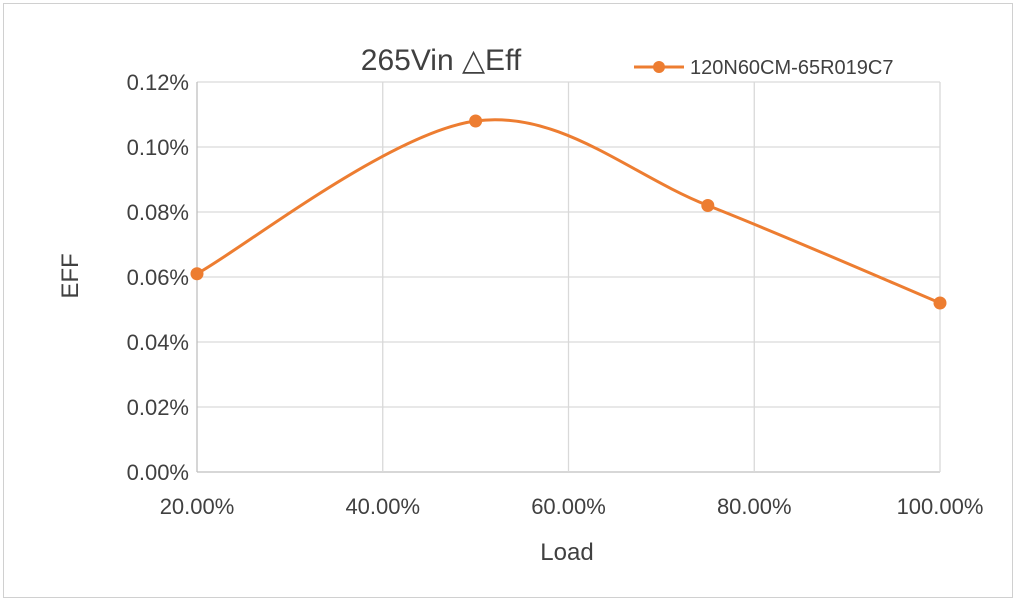 The image size is (1018, 603). Describe the element at coordinates (158, 212) in the screenshot. I see `y-tick-label: 0.08%` at that location.